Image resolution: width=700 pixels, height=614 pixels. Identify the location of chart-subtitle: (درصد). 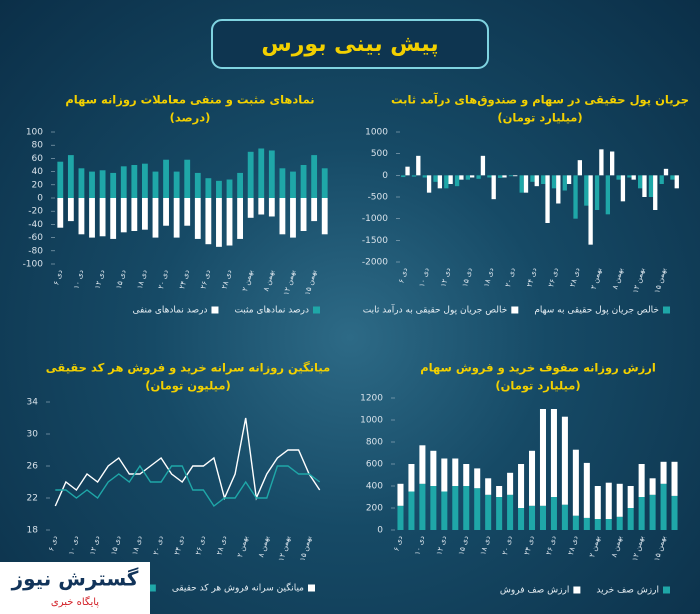
(190, 118).